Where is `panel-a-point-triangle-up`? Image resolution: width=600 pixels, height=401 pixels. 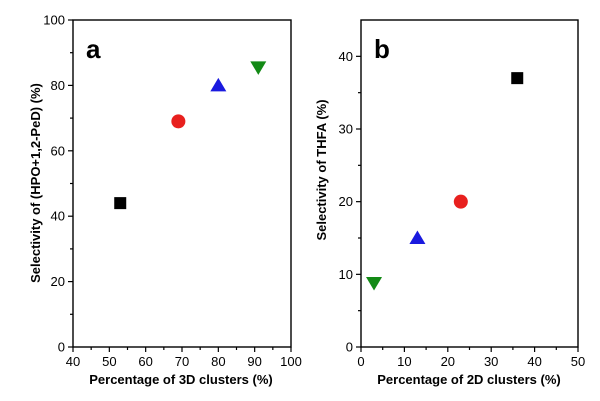
panel-a-point-triangle-up is located at coordinates (218, 84).